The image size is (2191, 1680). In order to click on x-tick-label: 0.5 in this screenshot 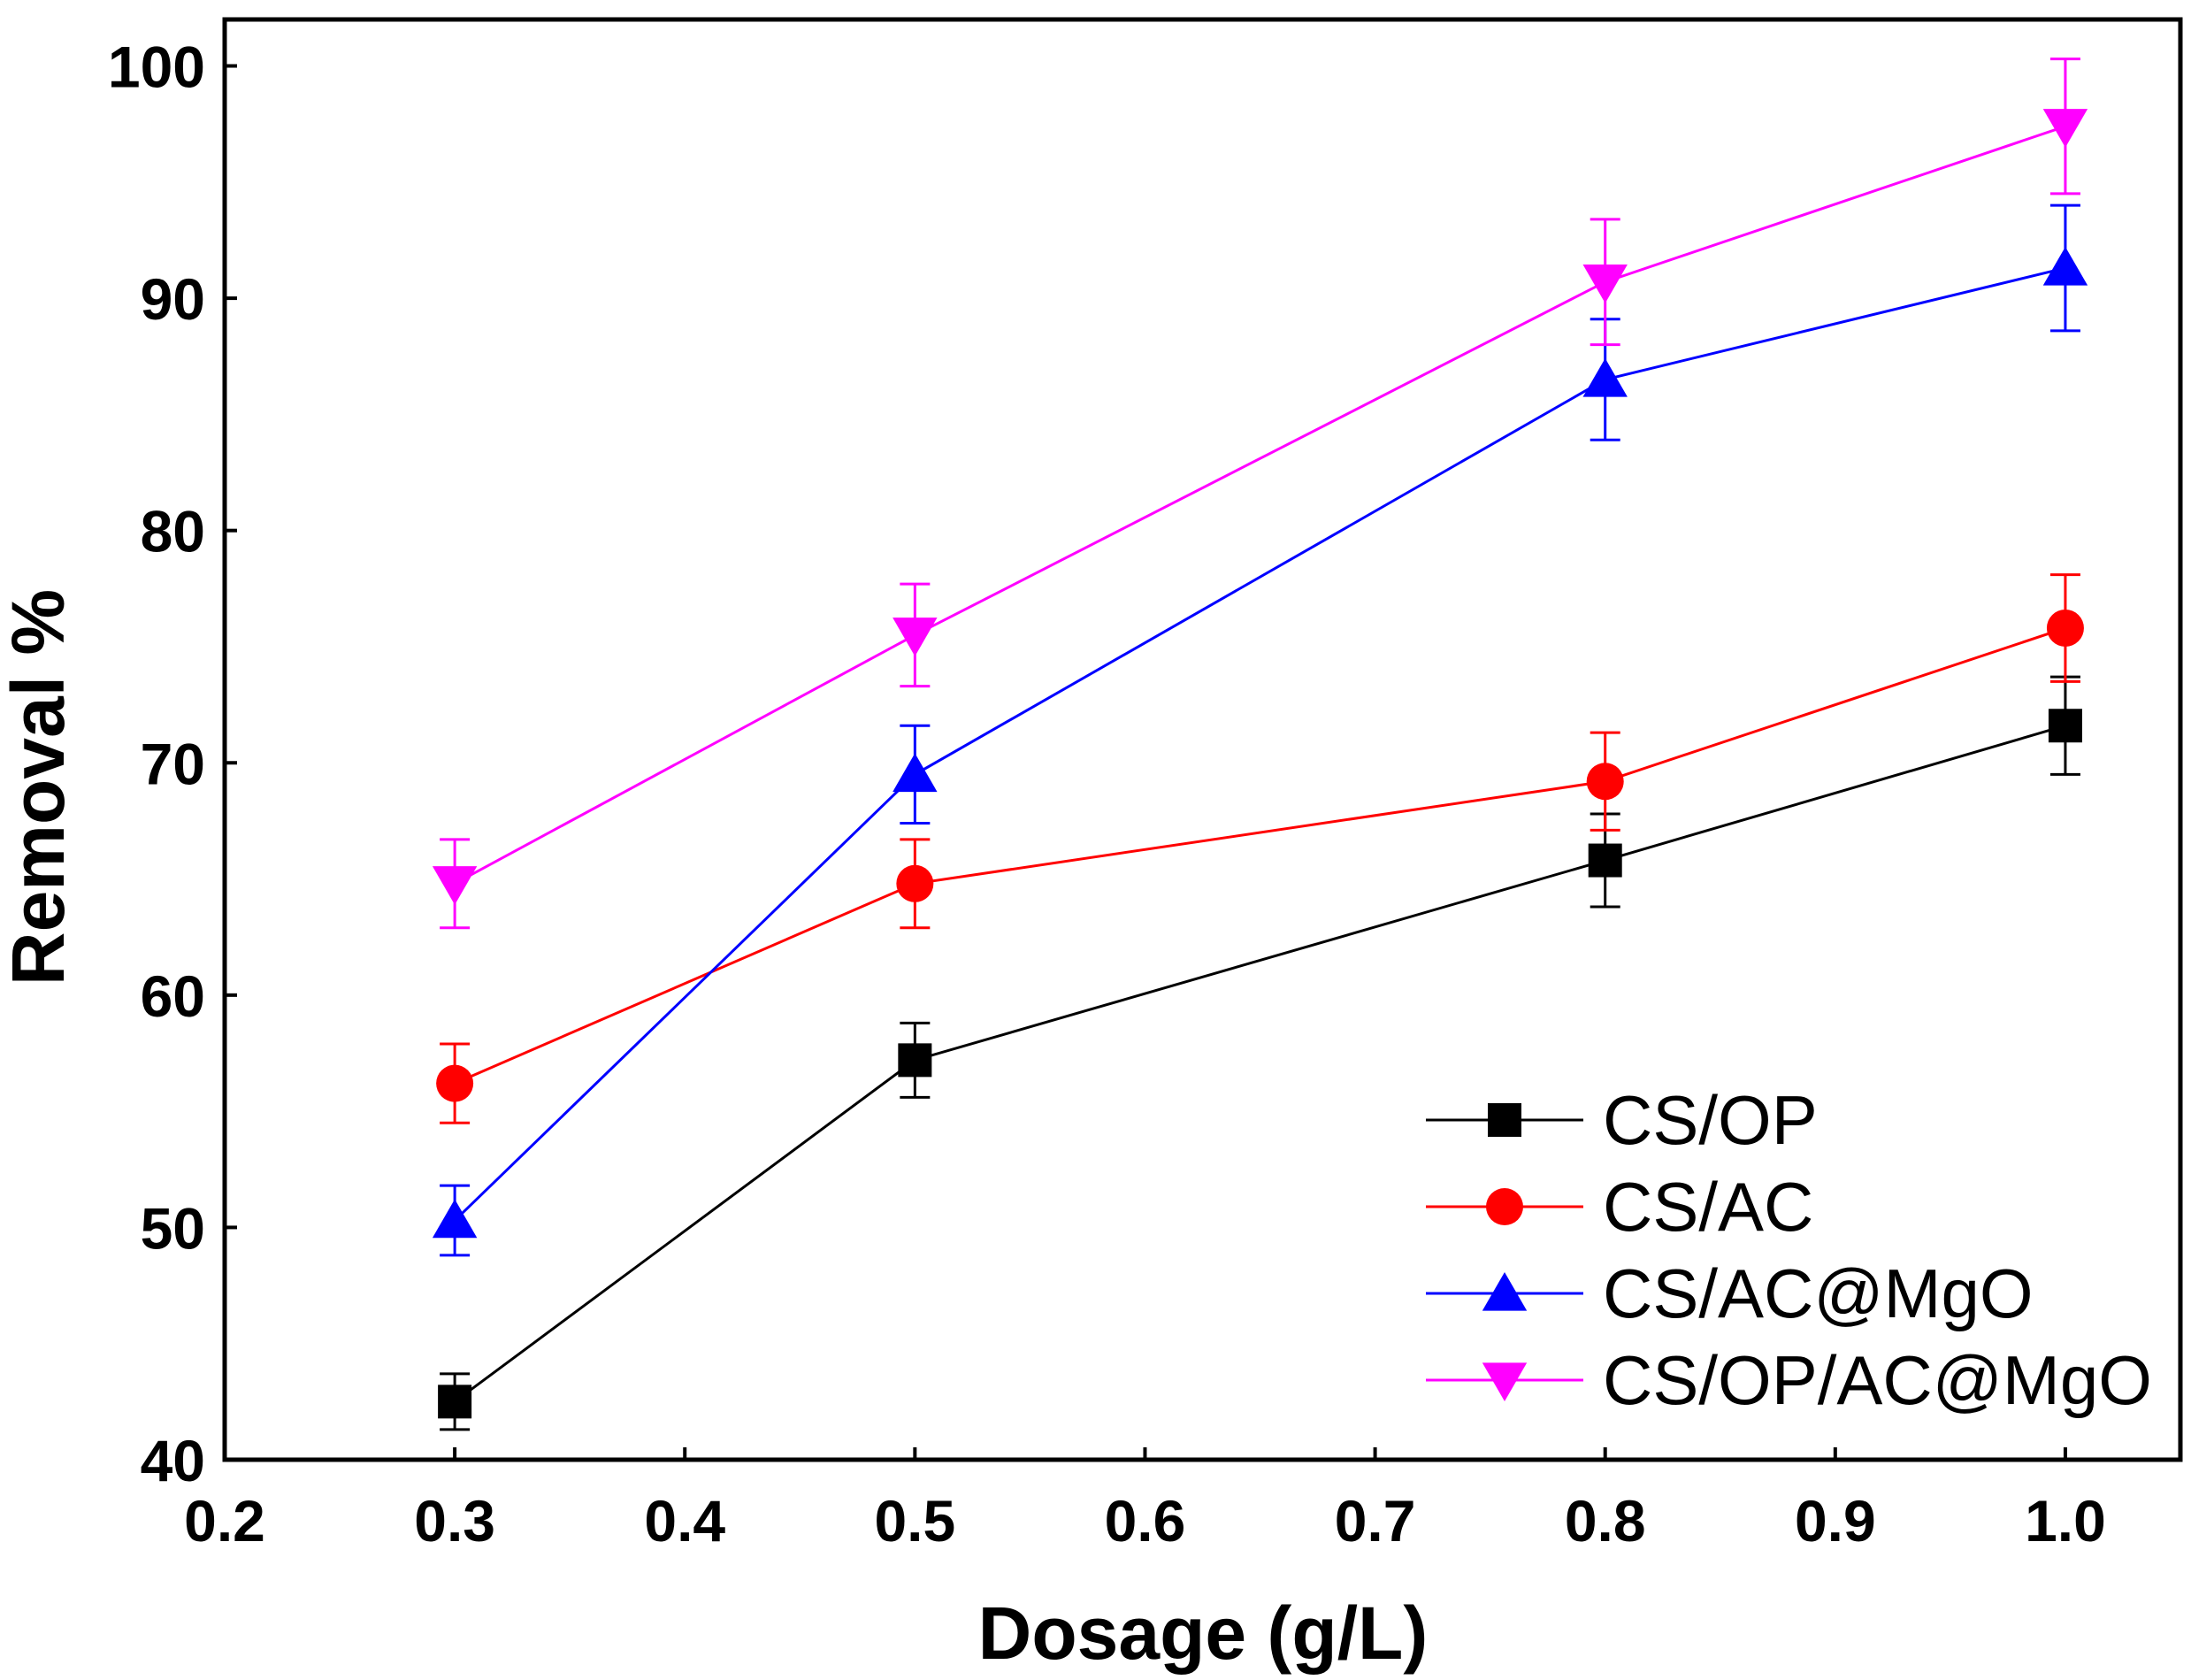, I will do `click(915, 1520)`.